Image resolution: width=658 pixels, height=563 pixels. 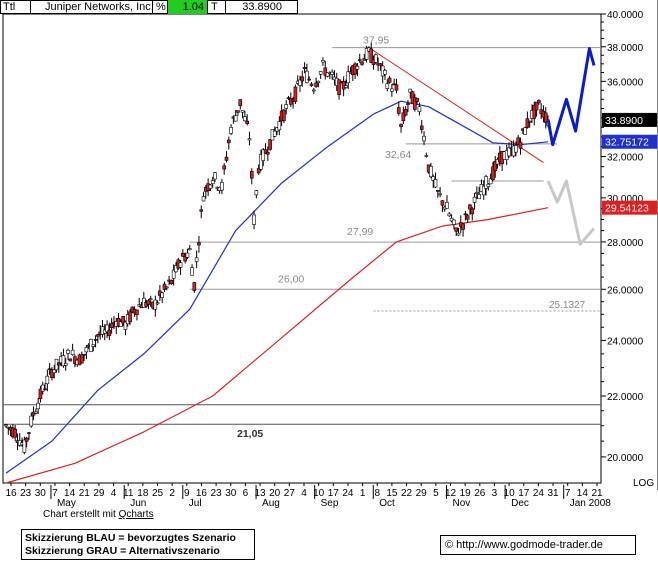 I want to click on y-tick-label: 22.0000, so click(x=625, y=397).